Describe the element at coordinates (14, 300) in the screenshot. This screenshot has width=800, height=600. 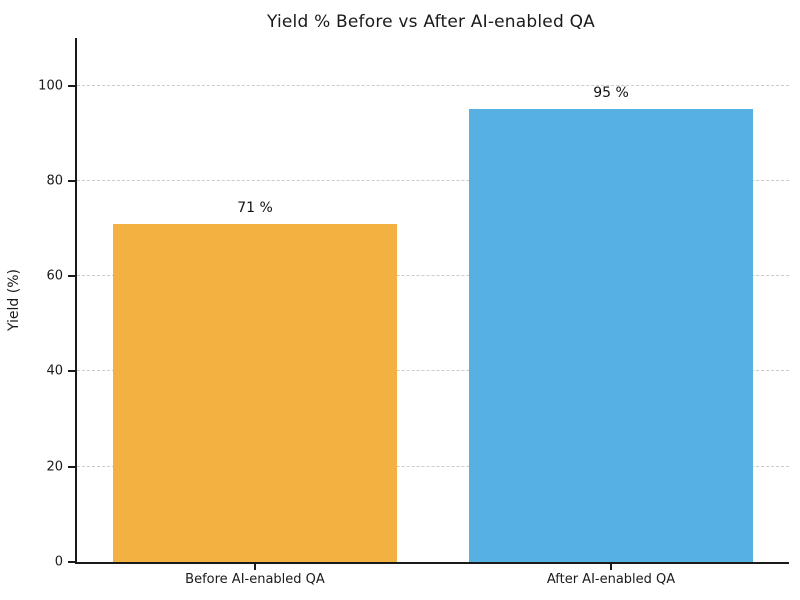
I see `y-axis-label: Yield (%)` at that location.